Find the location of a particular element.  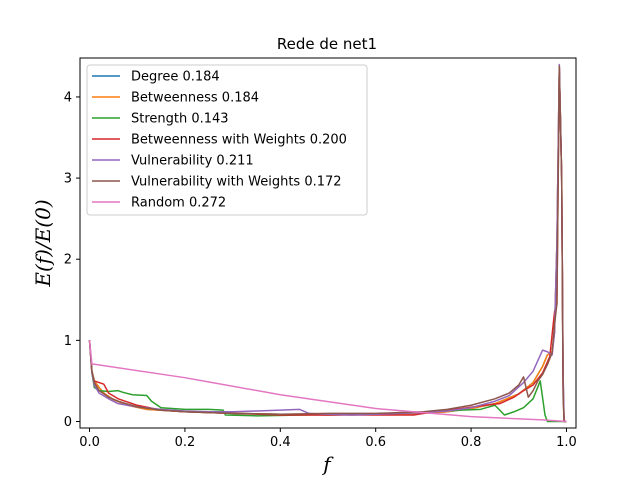

x-tick-label: 0.0 is located at coordinates (89, 442).